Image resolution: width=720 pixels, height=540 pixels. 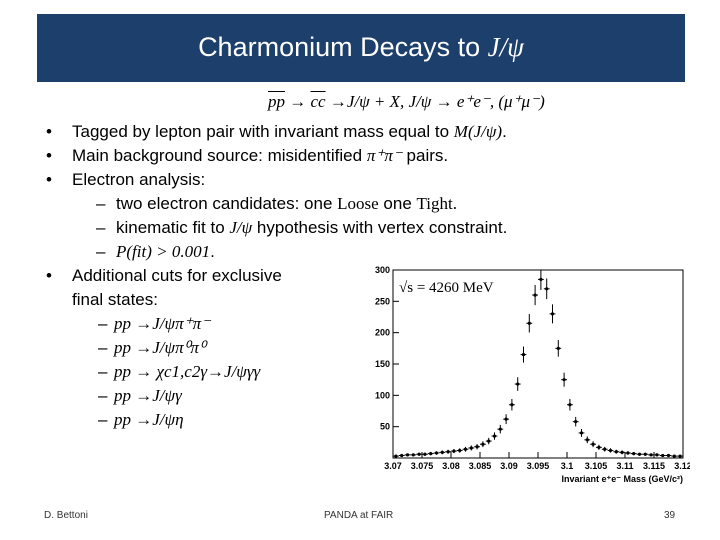 What do you see at coordinates (505, 47) in the screenshot?
I see `slide-title-math: J/ψ` at bounding box center [505, 47].